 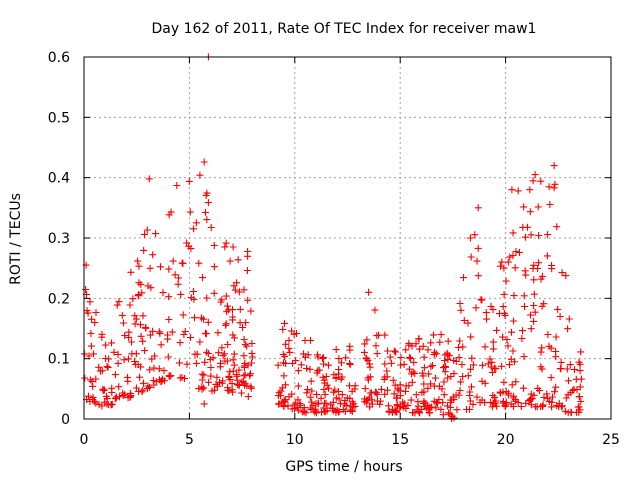 I want to click on x-tick-label: 15, so click(x=400, y=440).